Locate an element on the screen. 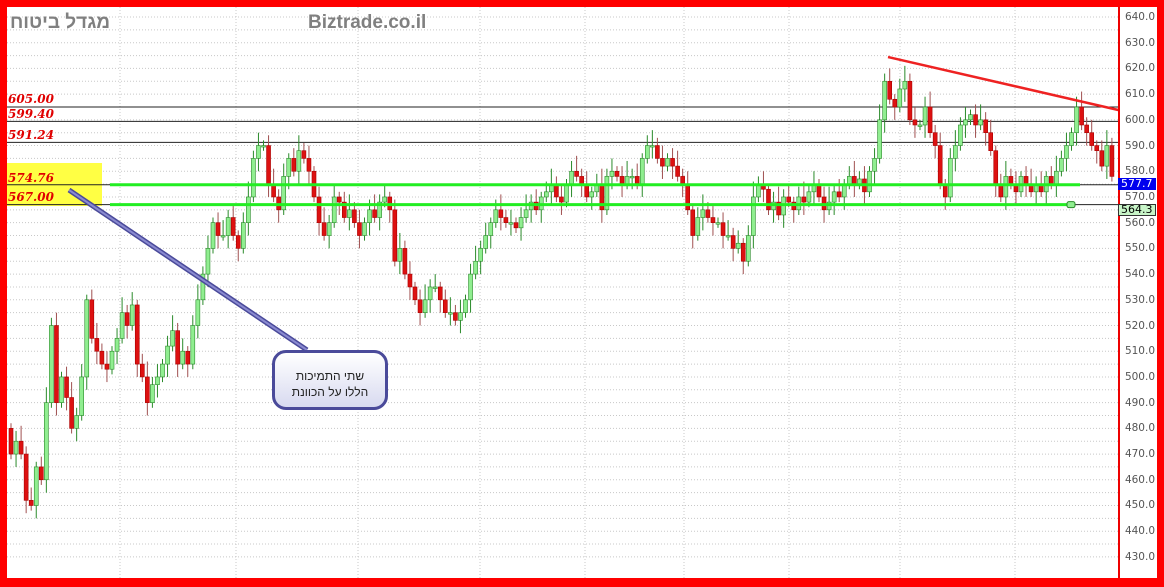 The width and height of the screenshot is (1164, 587). callout-line-1: שתי התמיכות is located at coordinates (330, 376).